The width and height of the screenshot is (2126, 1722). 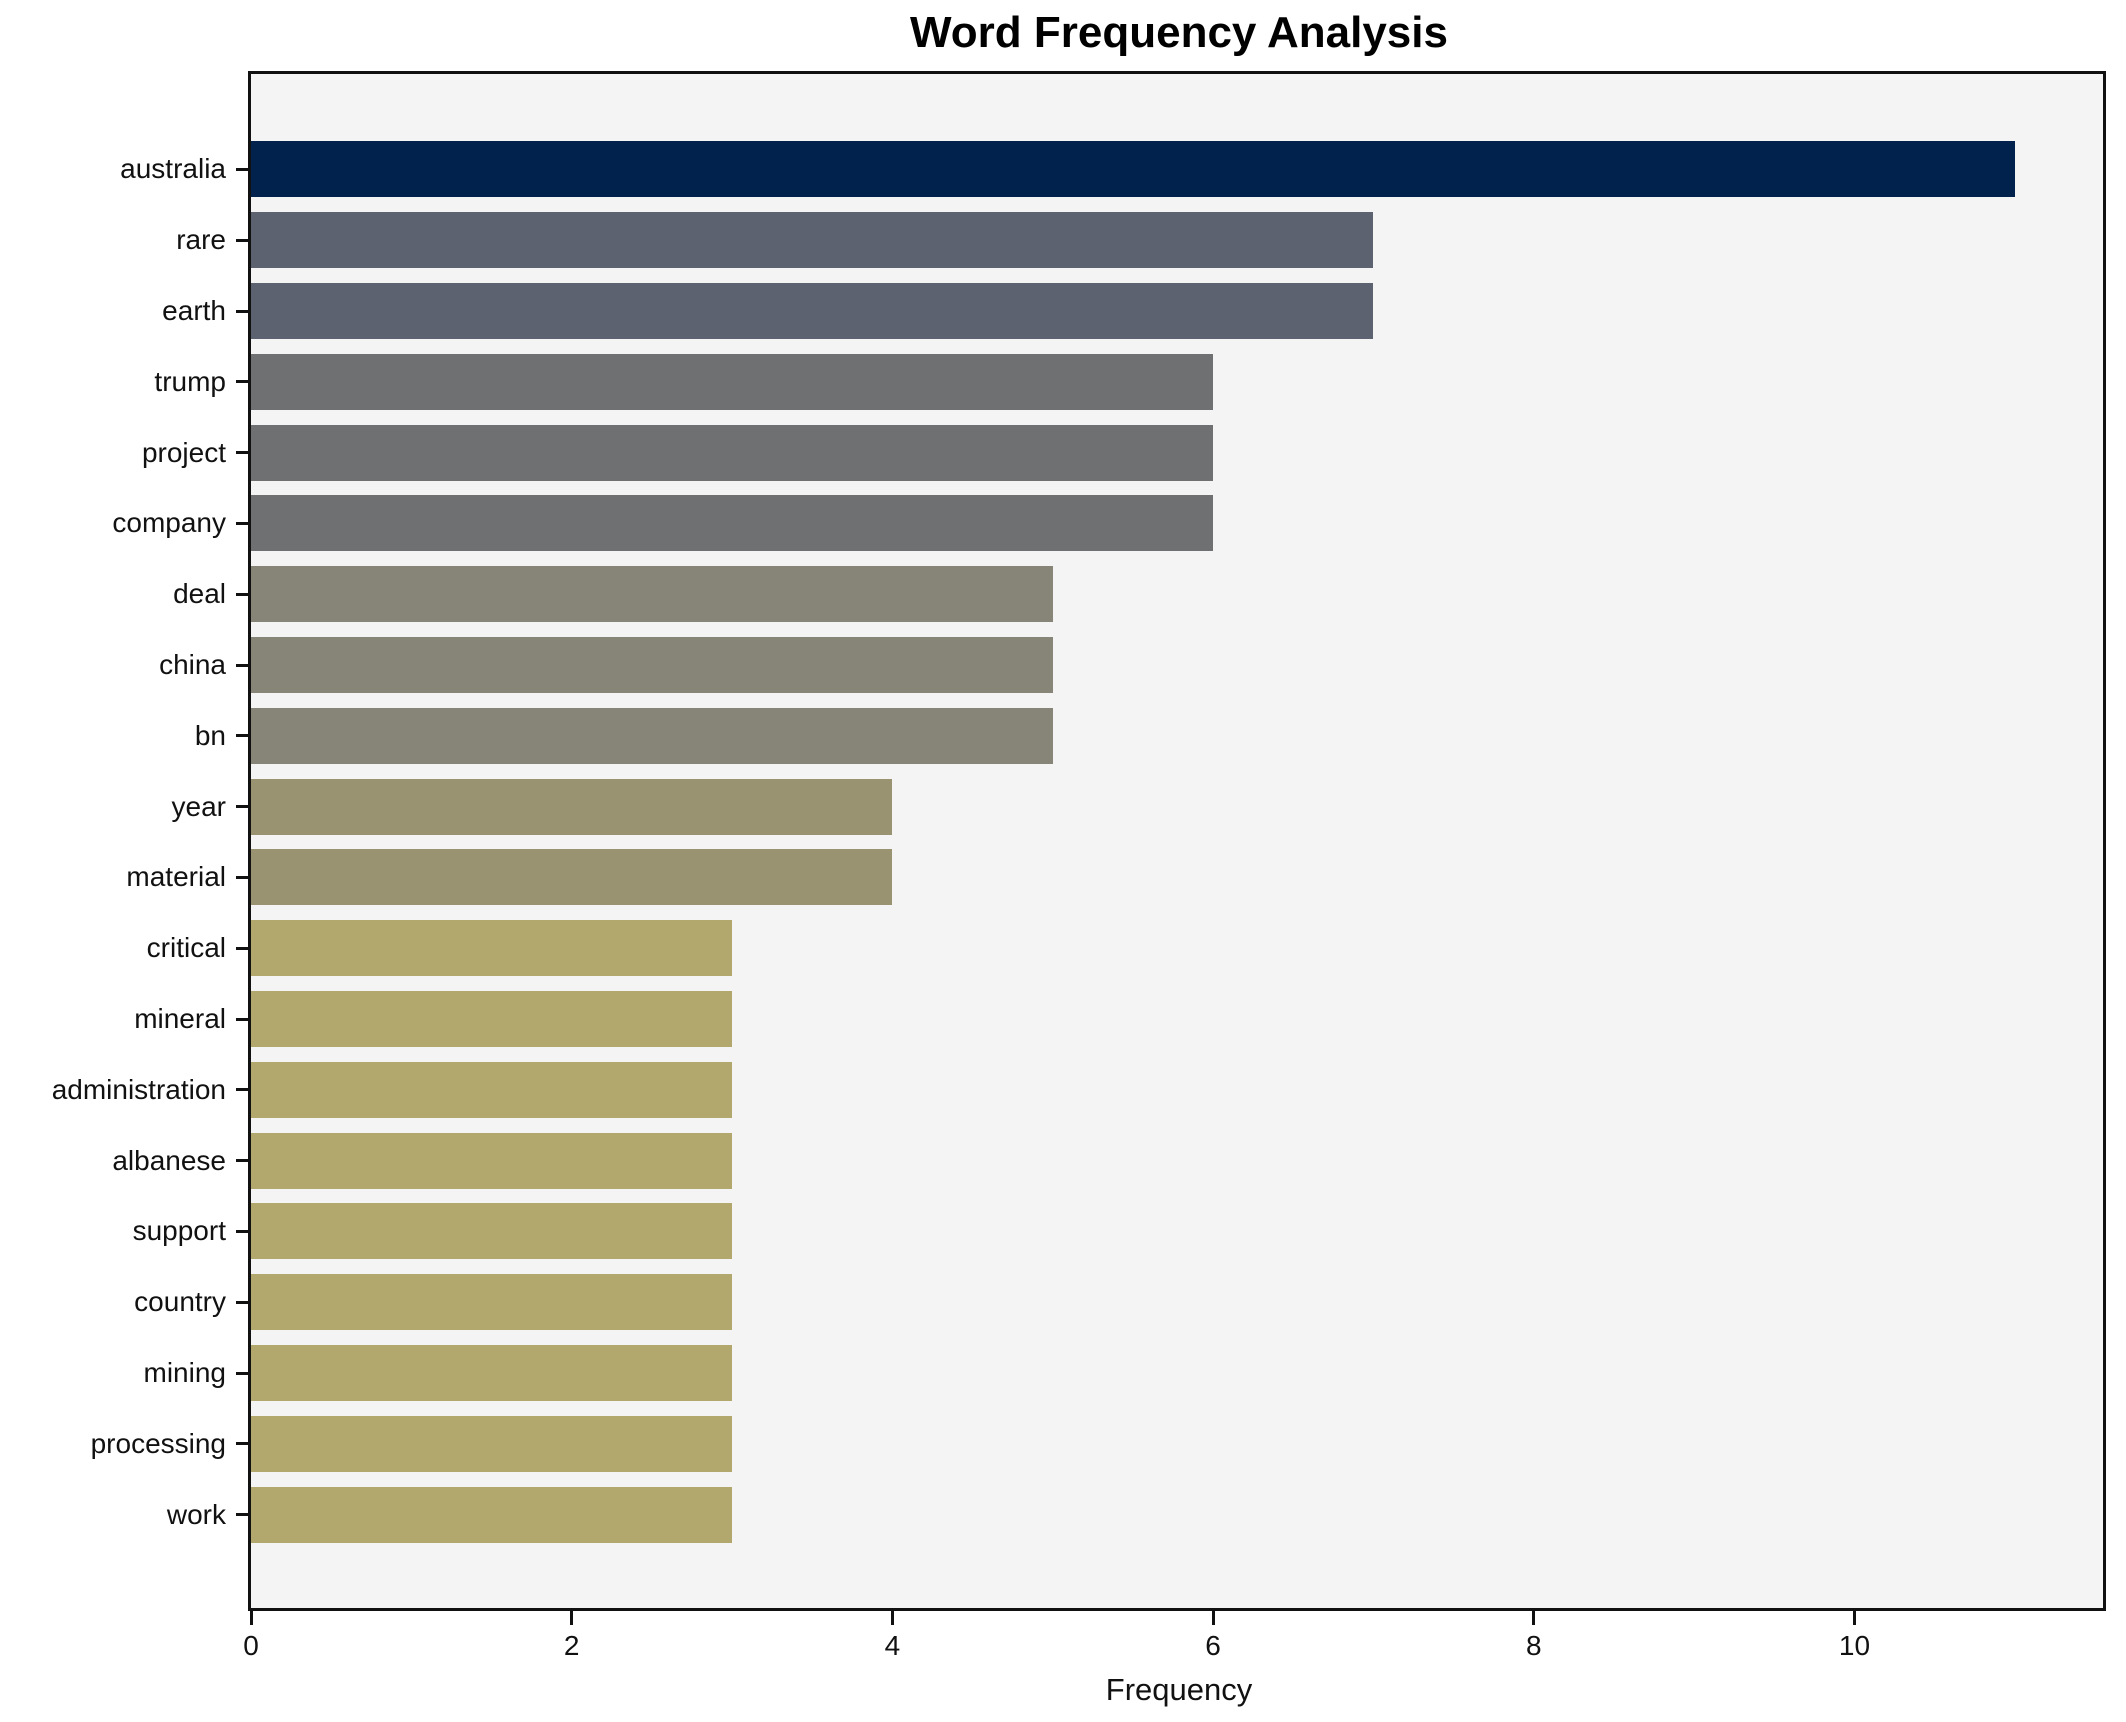 What do you see at coordinates (194, 310) in the screenshot?
I see `y-tick-label-earth: earth` at bounding box center [194, 310].